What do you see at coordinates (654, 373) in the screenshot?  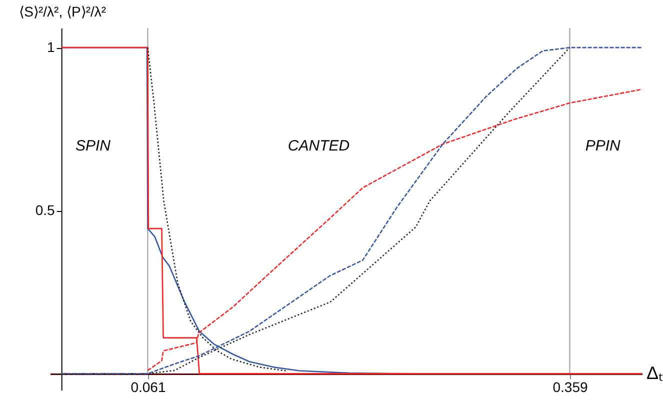 I see `x-axis-title: Δₜ` at bounding box center [654, 373].